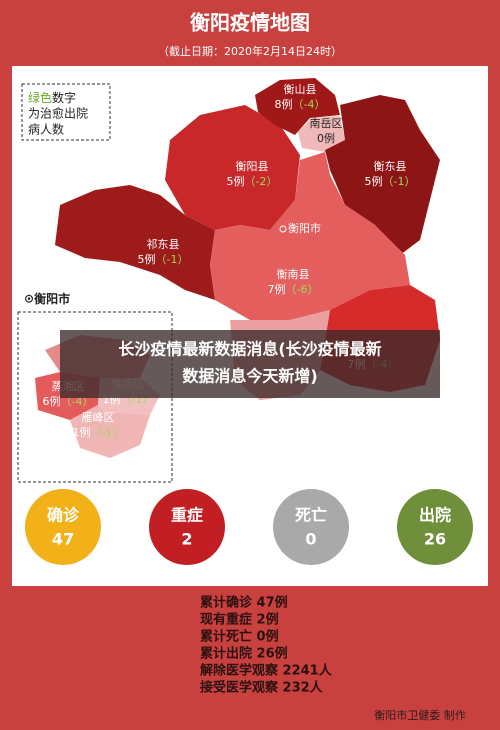 The height and width of the screenshot is (730, 500). What do you see at coordinates (310, 236) in the screenshot?
I see `region-hengnan` at bounding box center [310, 236].